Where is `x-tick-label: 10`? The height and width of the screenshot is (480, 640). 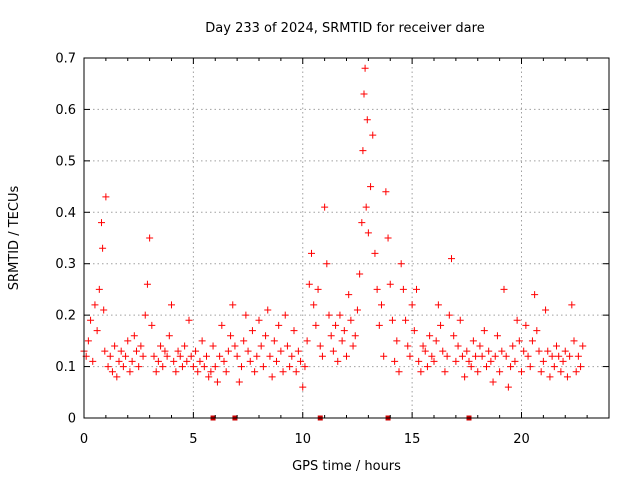
x-tick-label: 10 is located at coordinates (302, 439).